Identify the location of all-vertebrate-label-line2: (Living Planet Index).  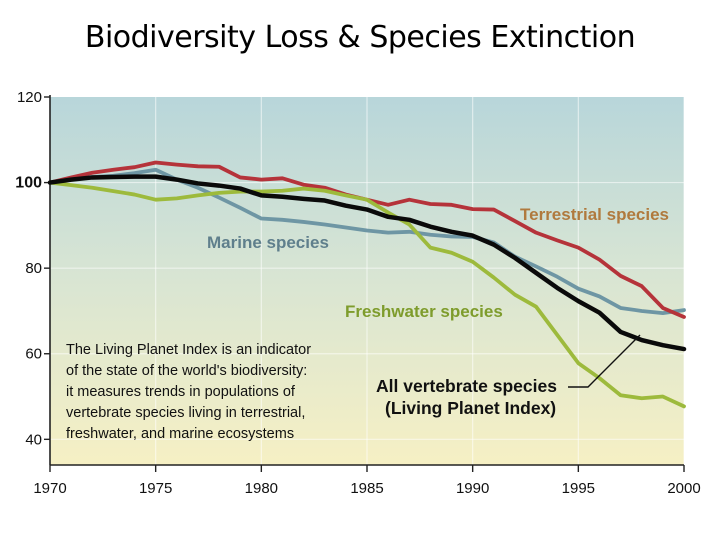
(470, 408).